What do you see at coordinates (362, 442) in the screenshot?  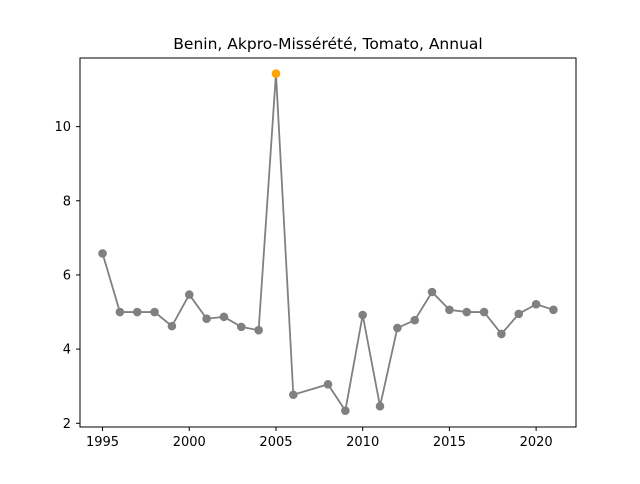 I see `x-tick-label: 2010` at bounding box center [362, 442].